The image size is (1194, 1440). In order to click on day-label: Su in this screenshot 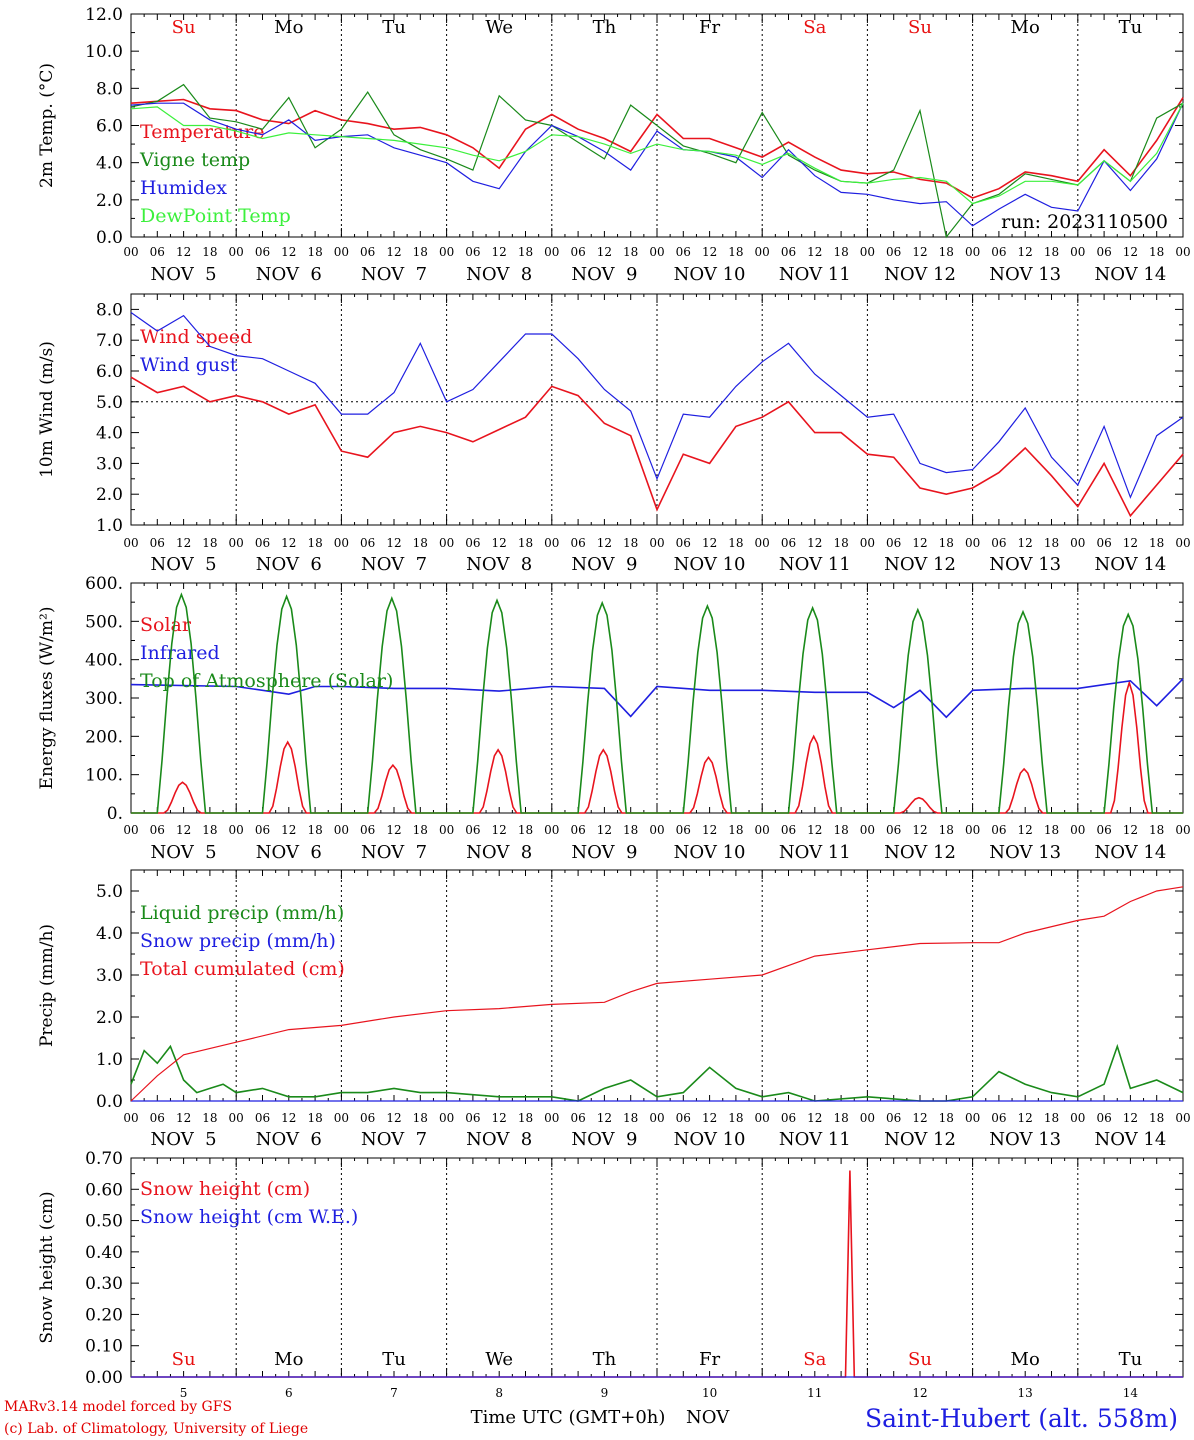, I will do `click(920, 1359)`.